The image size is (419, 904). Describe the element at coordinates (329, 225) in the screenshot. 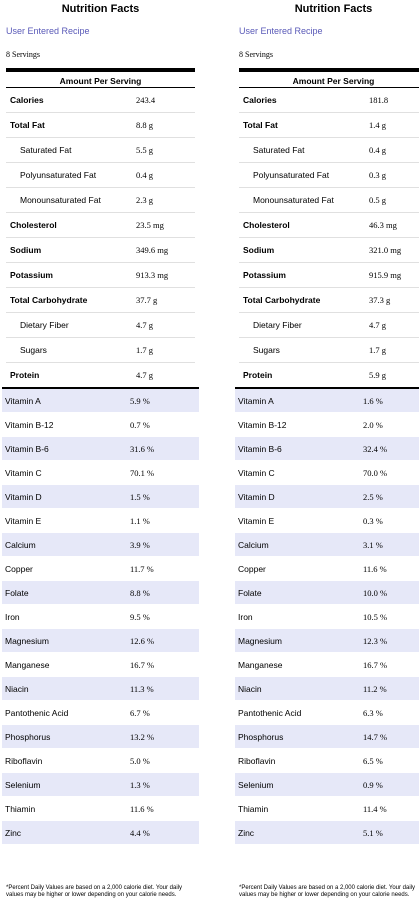

I see `nutrient-row: Cholesterol 46.3 mg` at that location.